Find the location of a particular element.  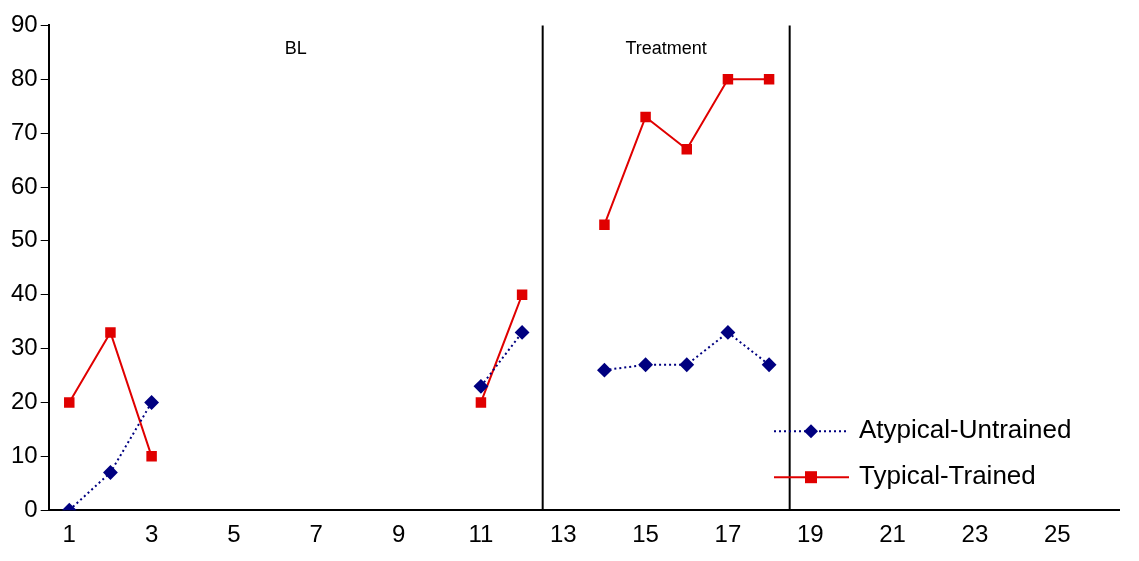

x-tick-label: 23 is located at coordinates (975, 534).